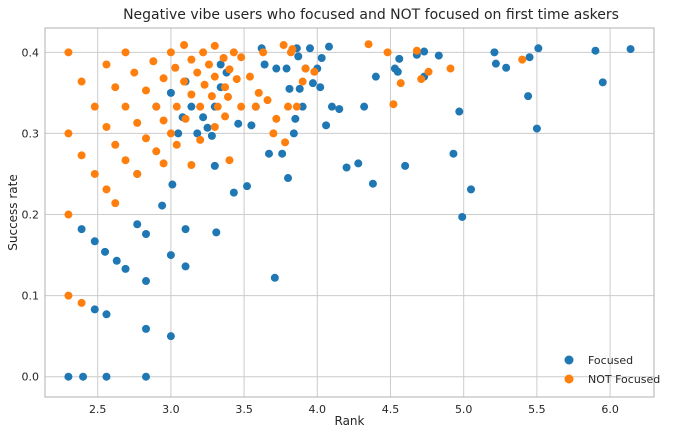  I want to click on legend: Focused NOT Focused, so click(612, 370).